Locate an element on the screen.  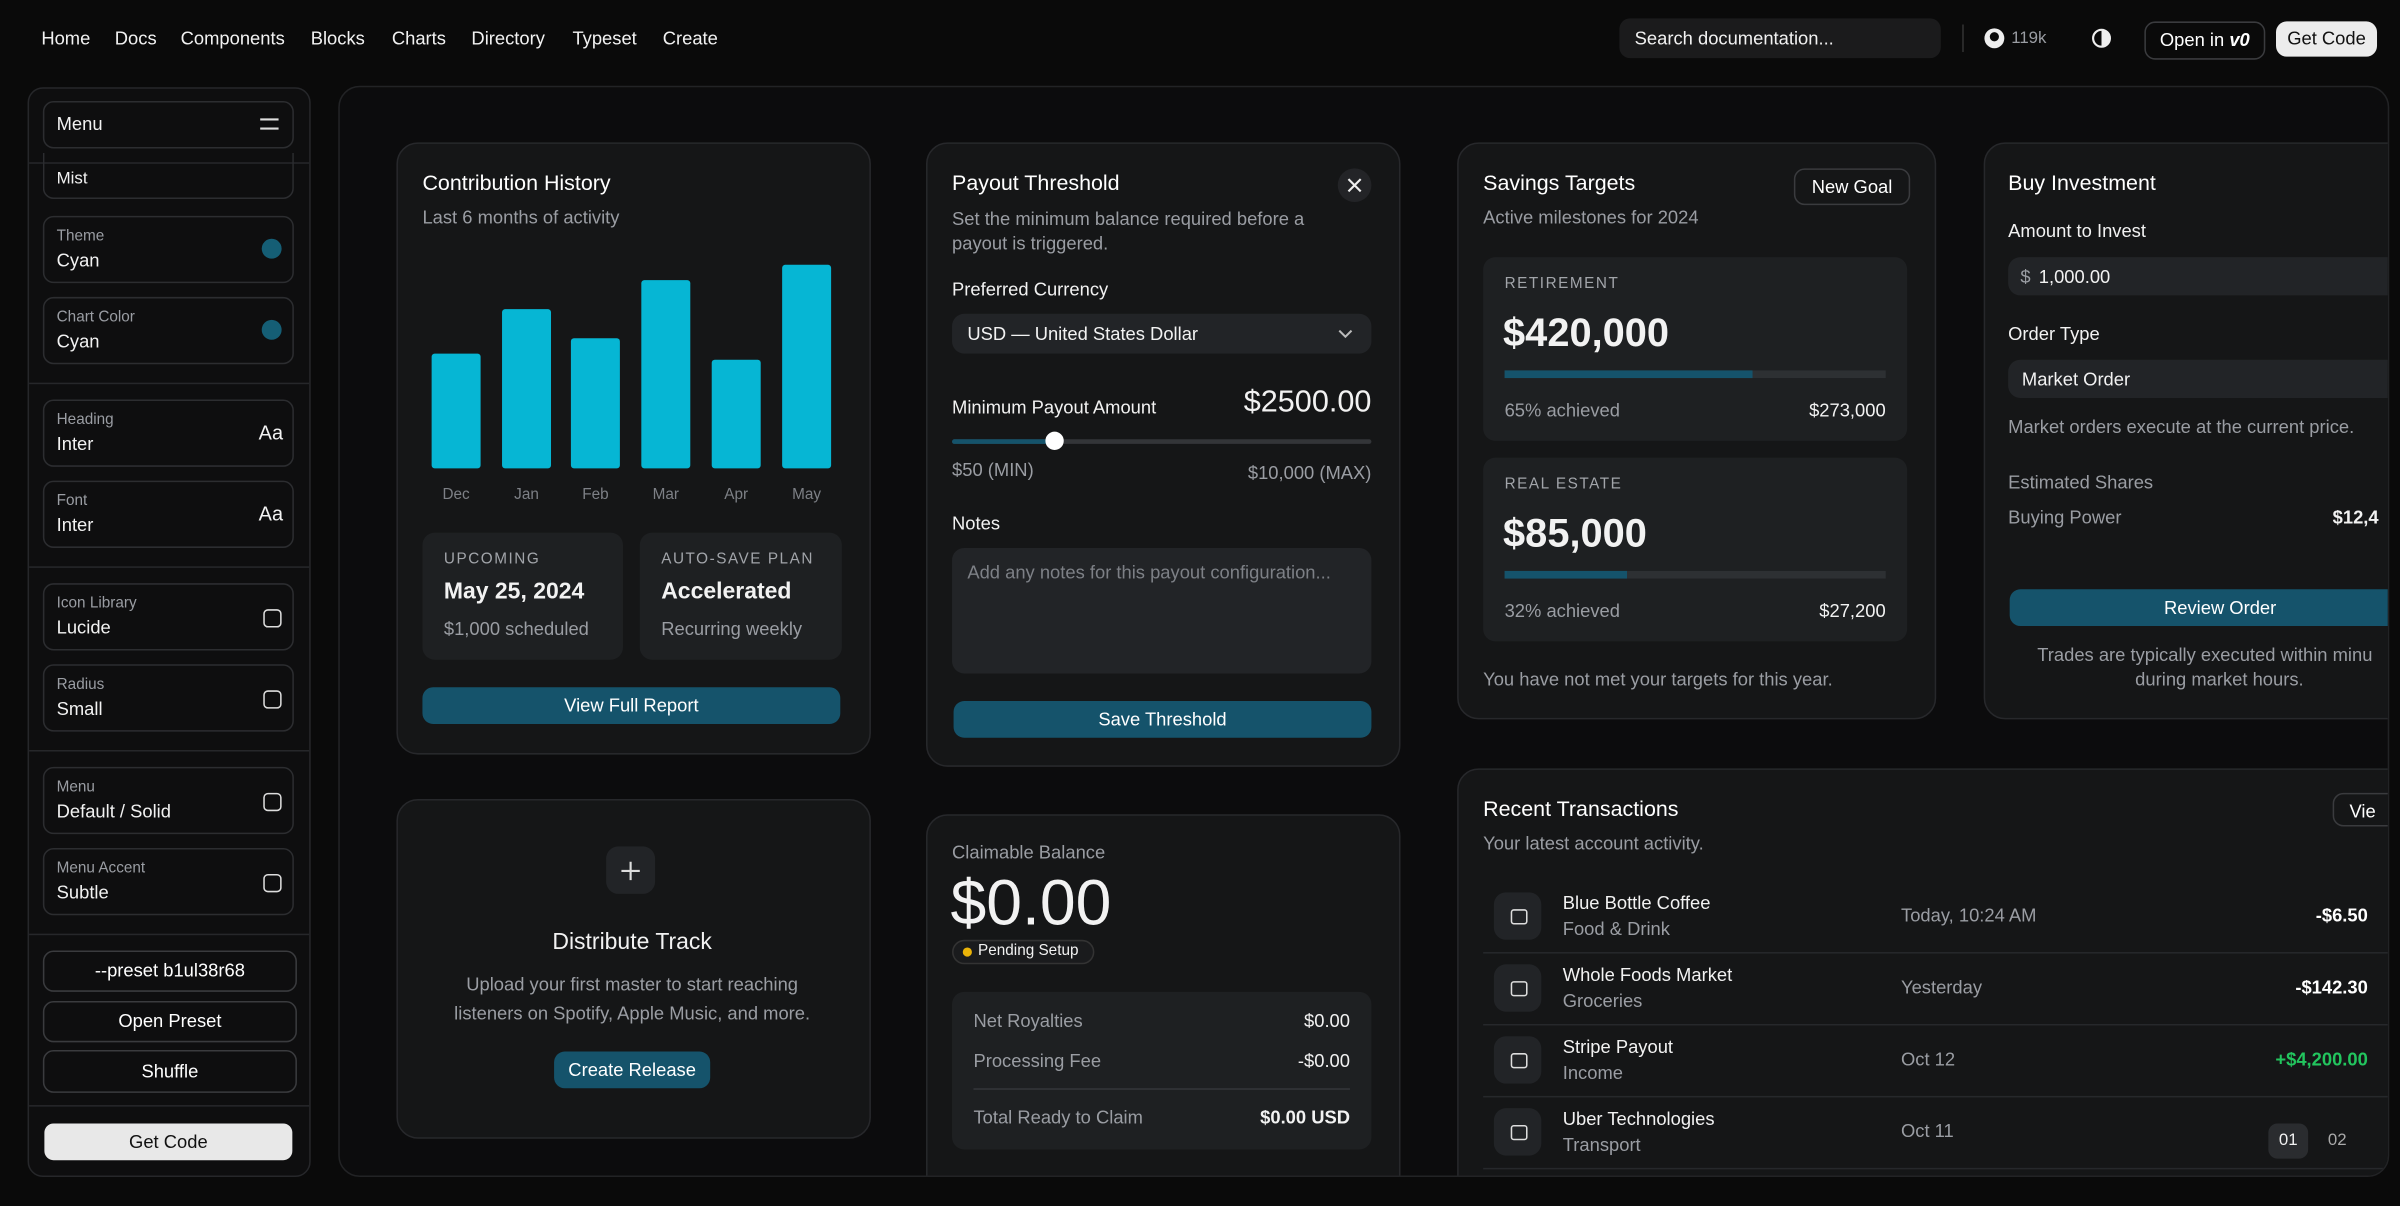
nav-link: Docs is located at coordinates (135, 38).